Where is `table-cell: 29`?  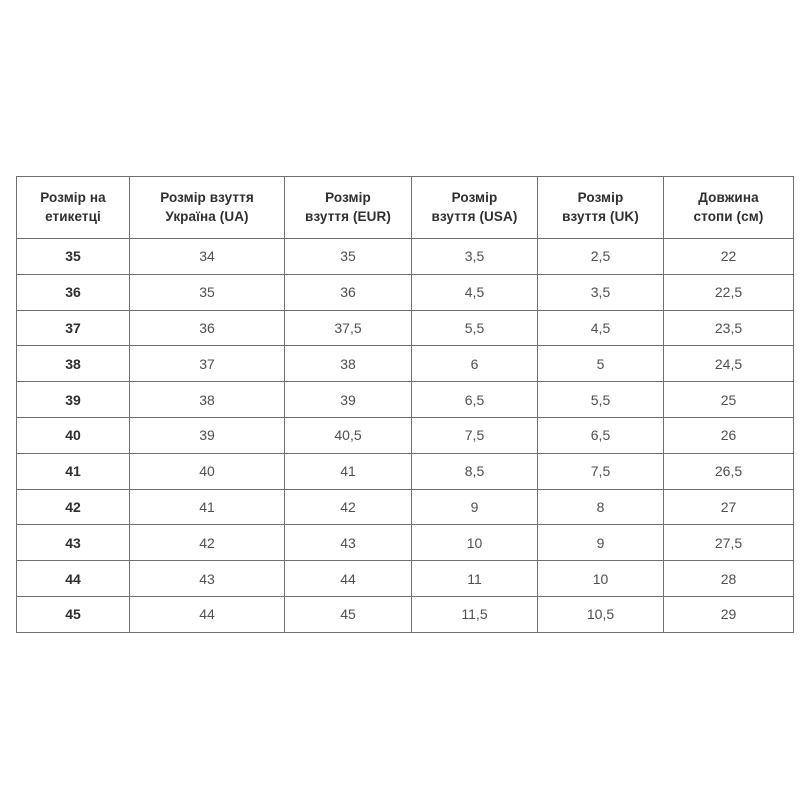 table-cell: 29 is located at coordinates (728, 614).